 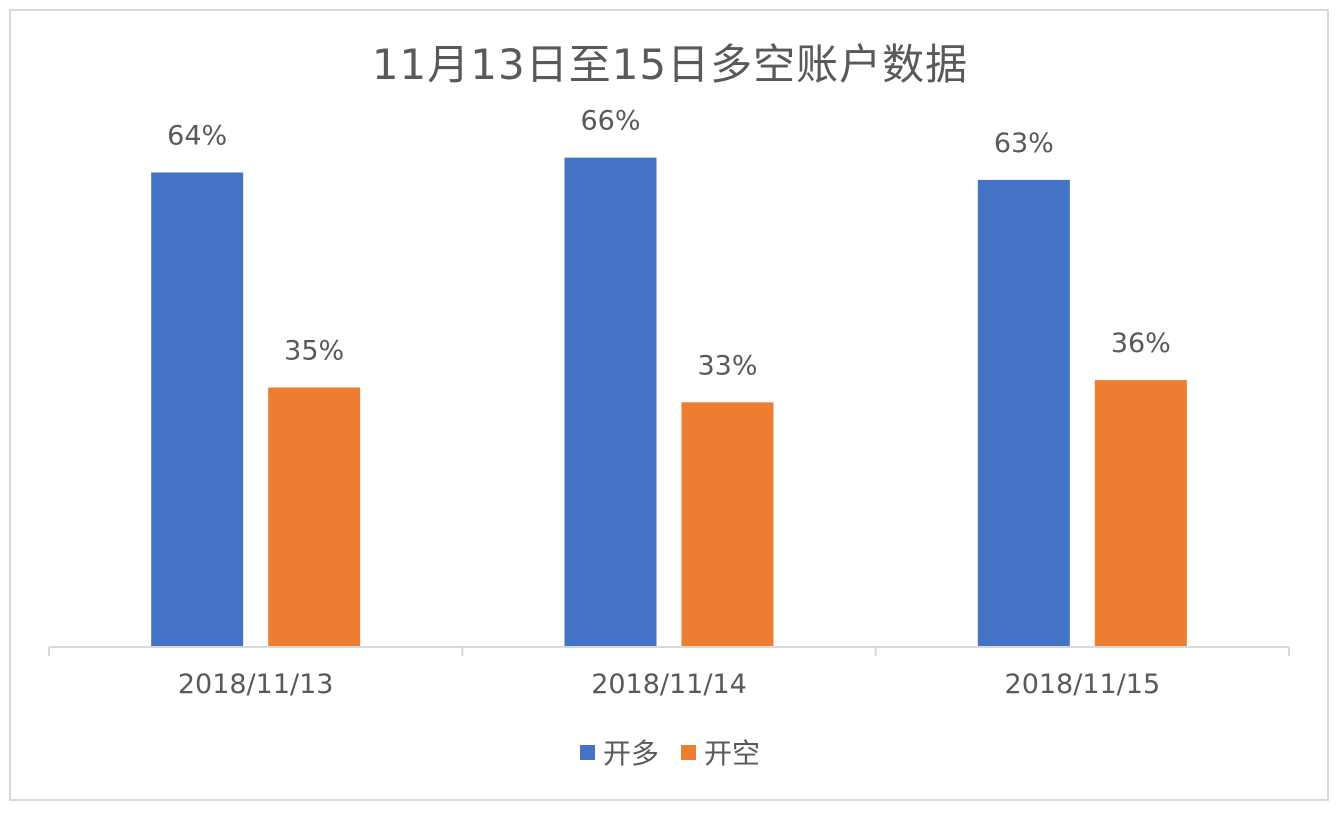 What do you see at coordinates (669, 684) in the screenshot?
I see `x-tick-label-2: 2018/11/14` at bounding box center [669, 684].